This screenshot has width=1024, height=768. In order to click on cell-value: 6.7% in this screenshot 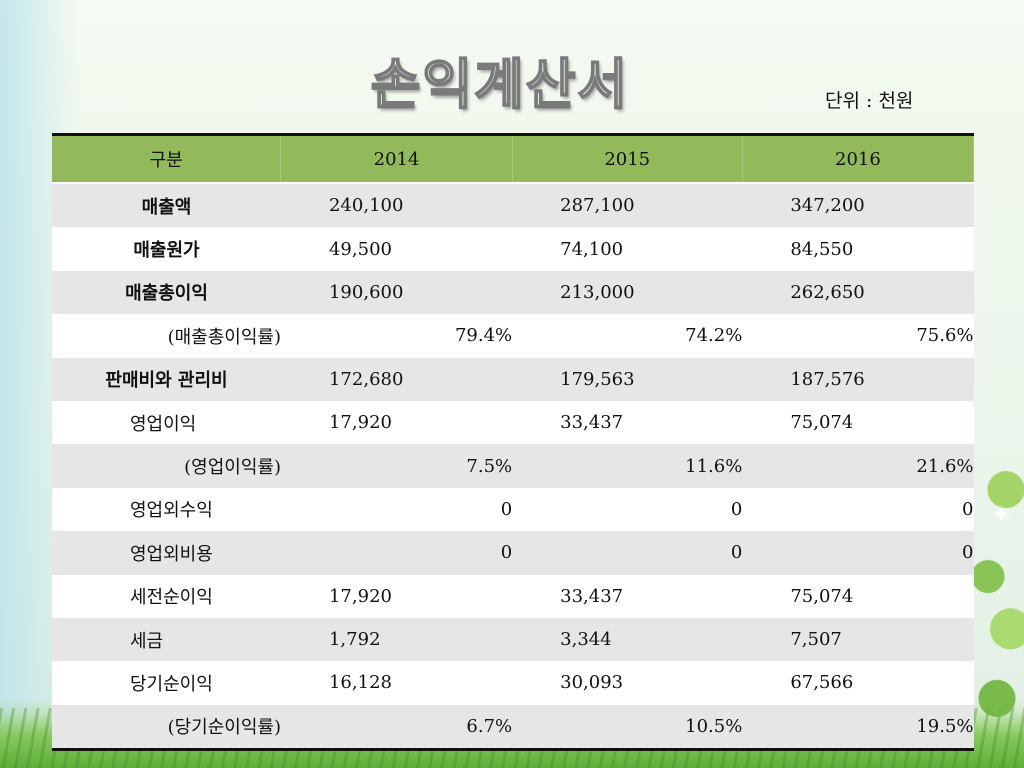, I will do `click(396, 727)`.